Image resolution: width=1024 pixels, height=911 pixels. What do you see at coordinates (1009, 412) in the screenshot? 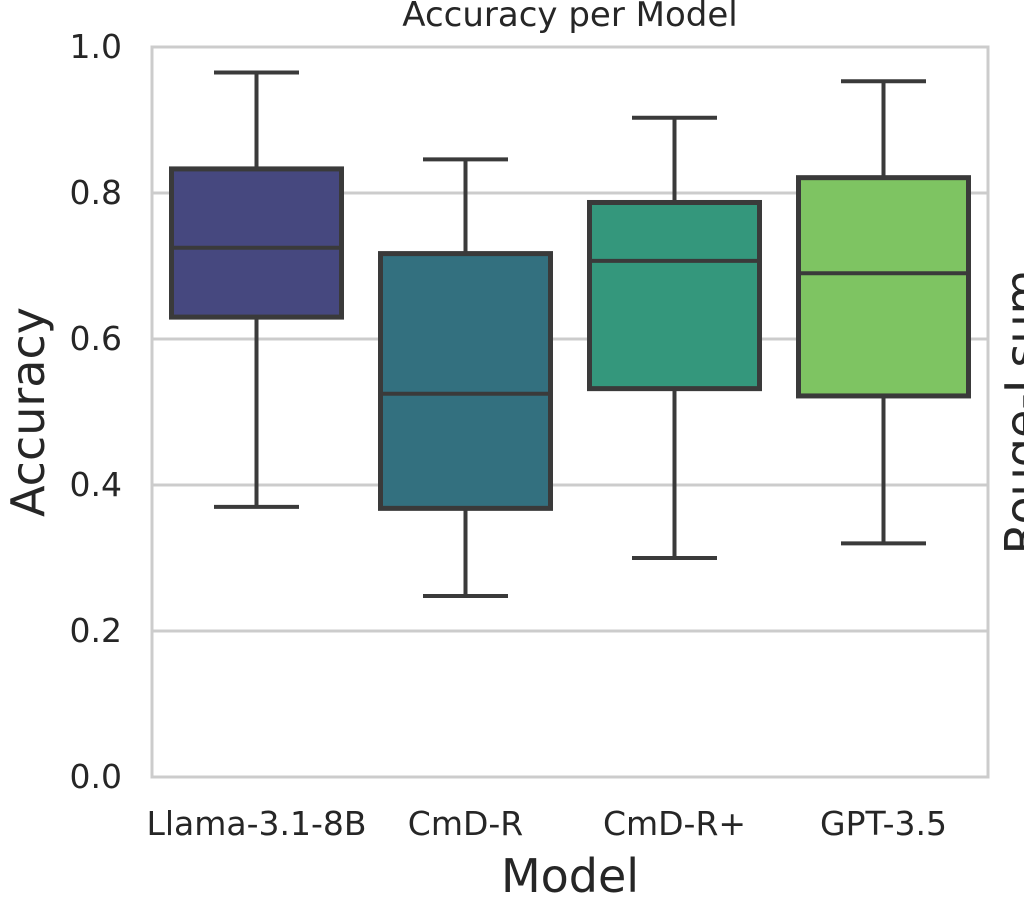
I see `secondary-y-axis-title: Rouge-Lsum` at bounding box center [1009, 412].